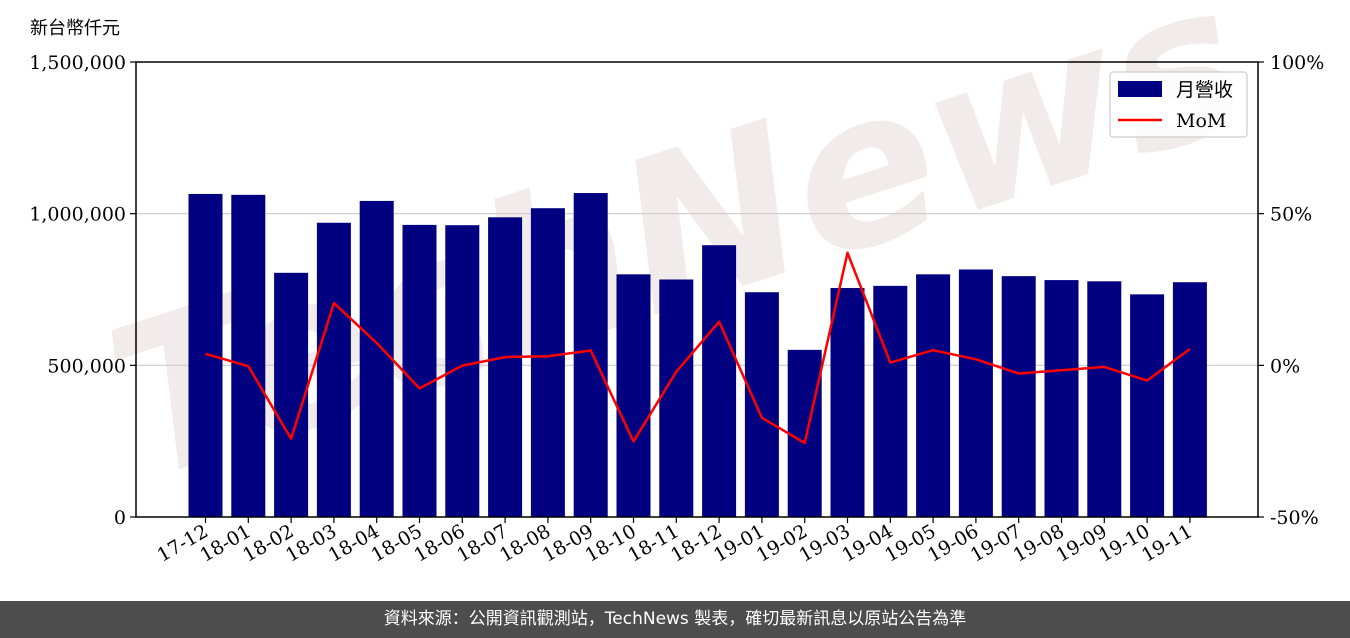 The image size is (1350, 638). Describe the element at coordinates (1201, 121) in the screenshot. I see `legend-label-line: MoM` at that location.